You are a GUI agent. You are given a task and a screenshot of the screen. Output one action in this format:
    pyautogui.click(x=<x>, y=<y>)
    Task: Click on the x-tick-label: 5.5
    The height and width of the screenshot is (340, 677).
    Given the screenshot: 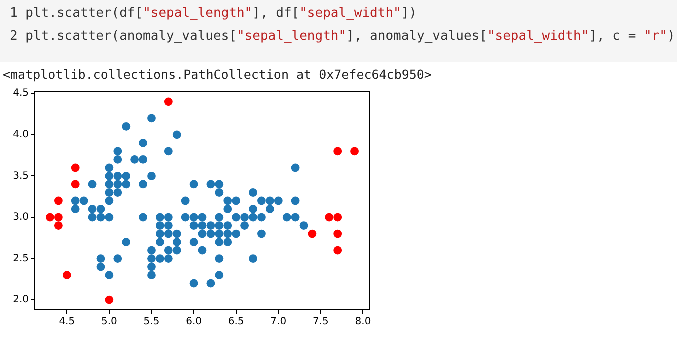 What is the action you would take?
    pyautogui.click(x=152, y=322)
    